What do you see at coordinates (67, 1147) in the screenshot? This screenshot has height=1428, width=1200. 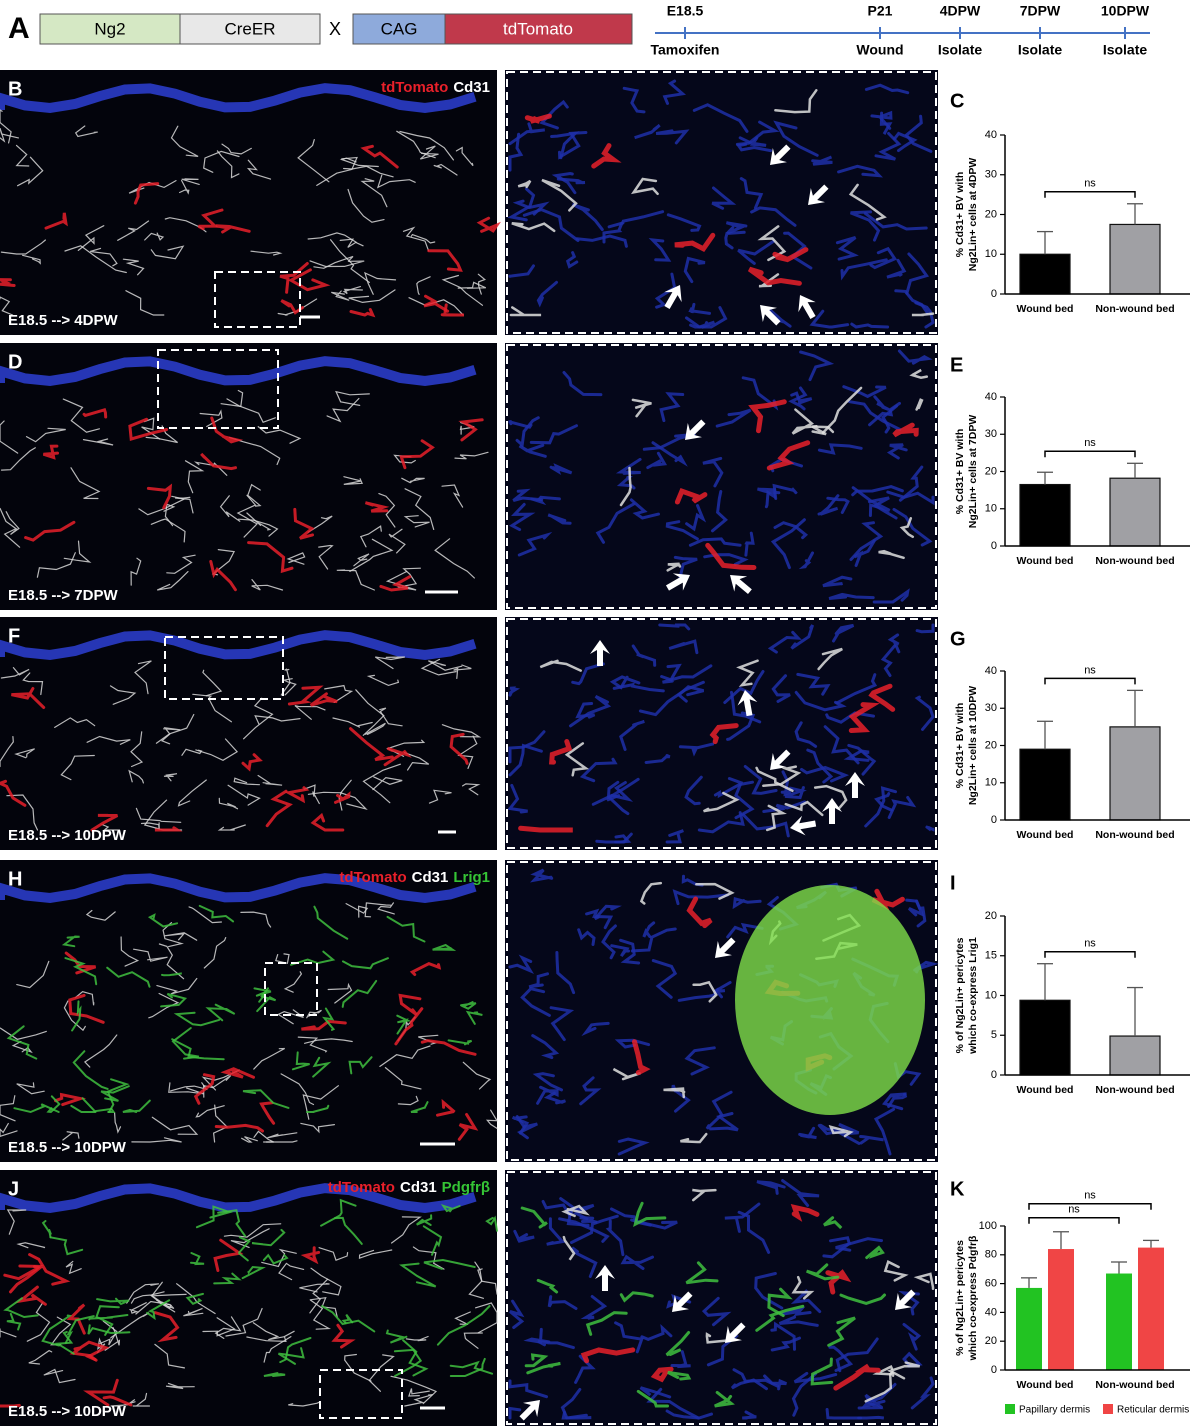 I see `image-caption: E18.5 --> 10DPW` at bounding box center [67, 1147].